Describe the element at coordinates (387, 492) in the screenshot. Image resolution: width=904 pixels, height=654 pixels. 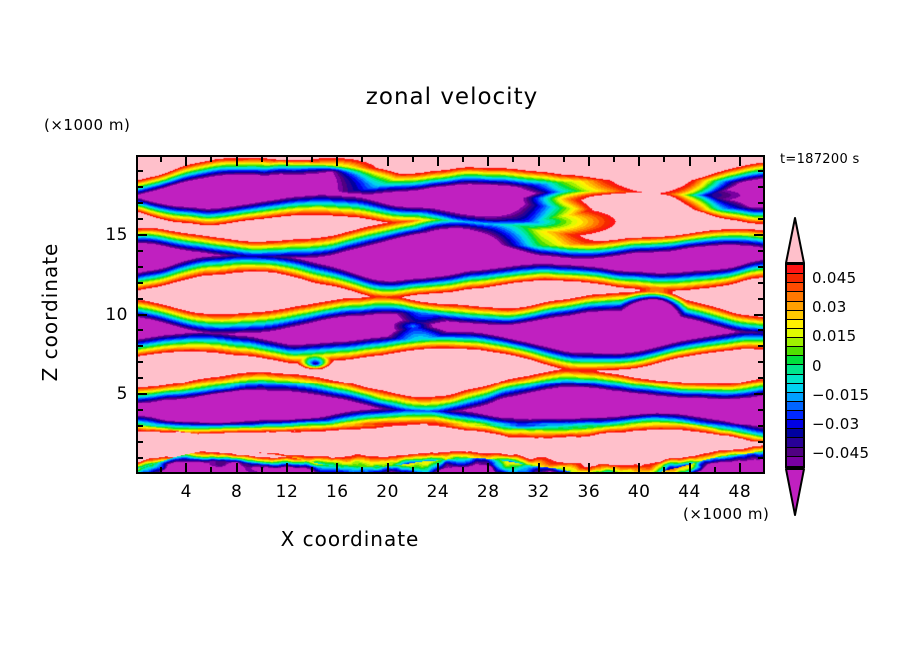
I see `x-tick-label: 20` at that location.